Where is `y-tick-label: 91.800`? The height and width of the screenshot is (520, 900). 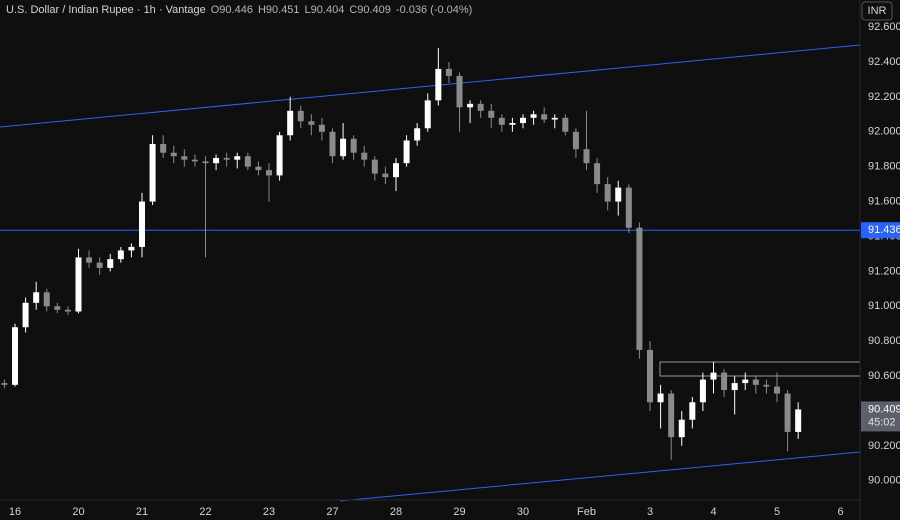
y-tick-label: 91.800 is located at coordinates (884, 167).